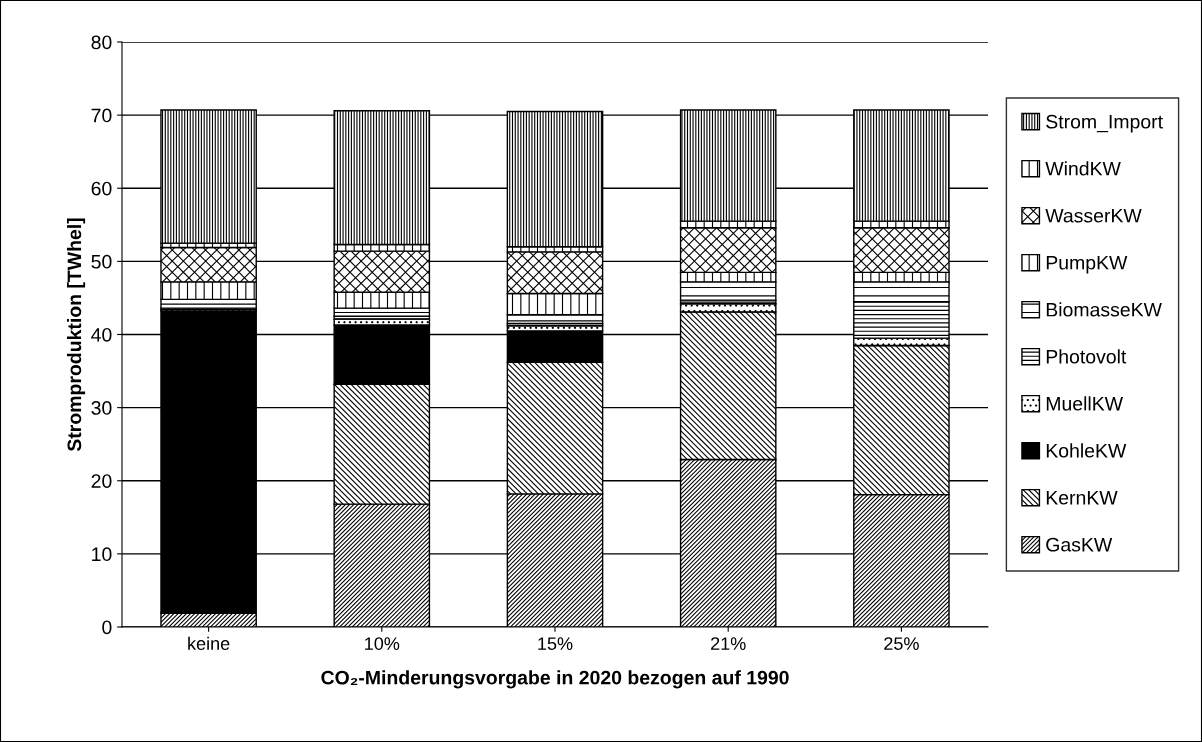  Describe the element at coordinates (1093, 215) in the screenshot. I see `legend-label: WasserKW` at that location.